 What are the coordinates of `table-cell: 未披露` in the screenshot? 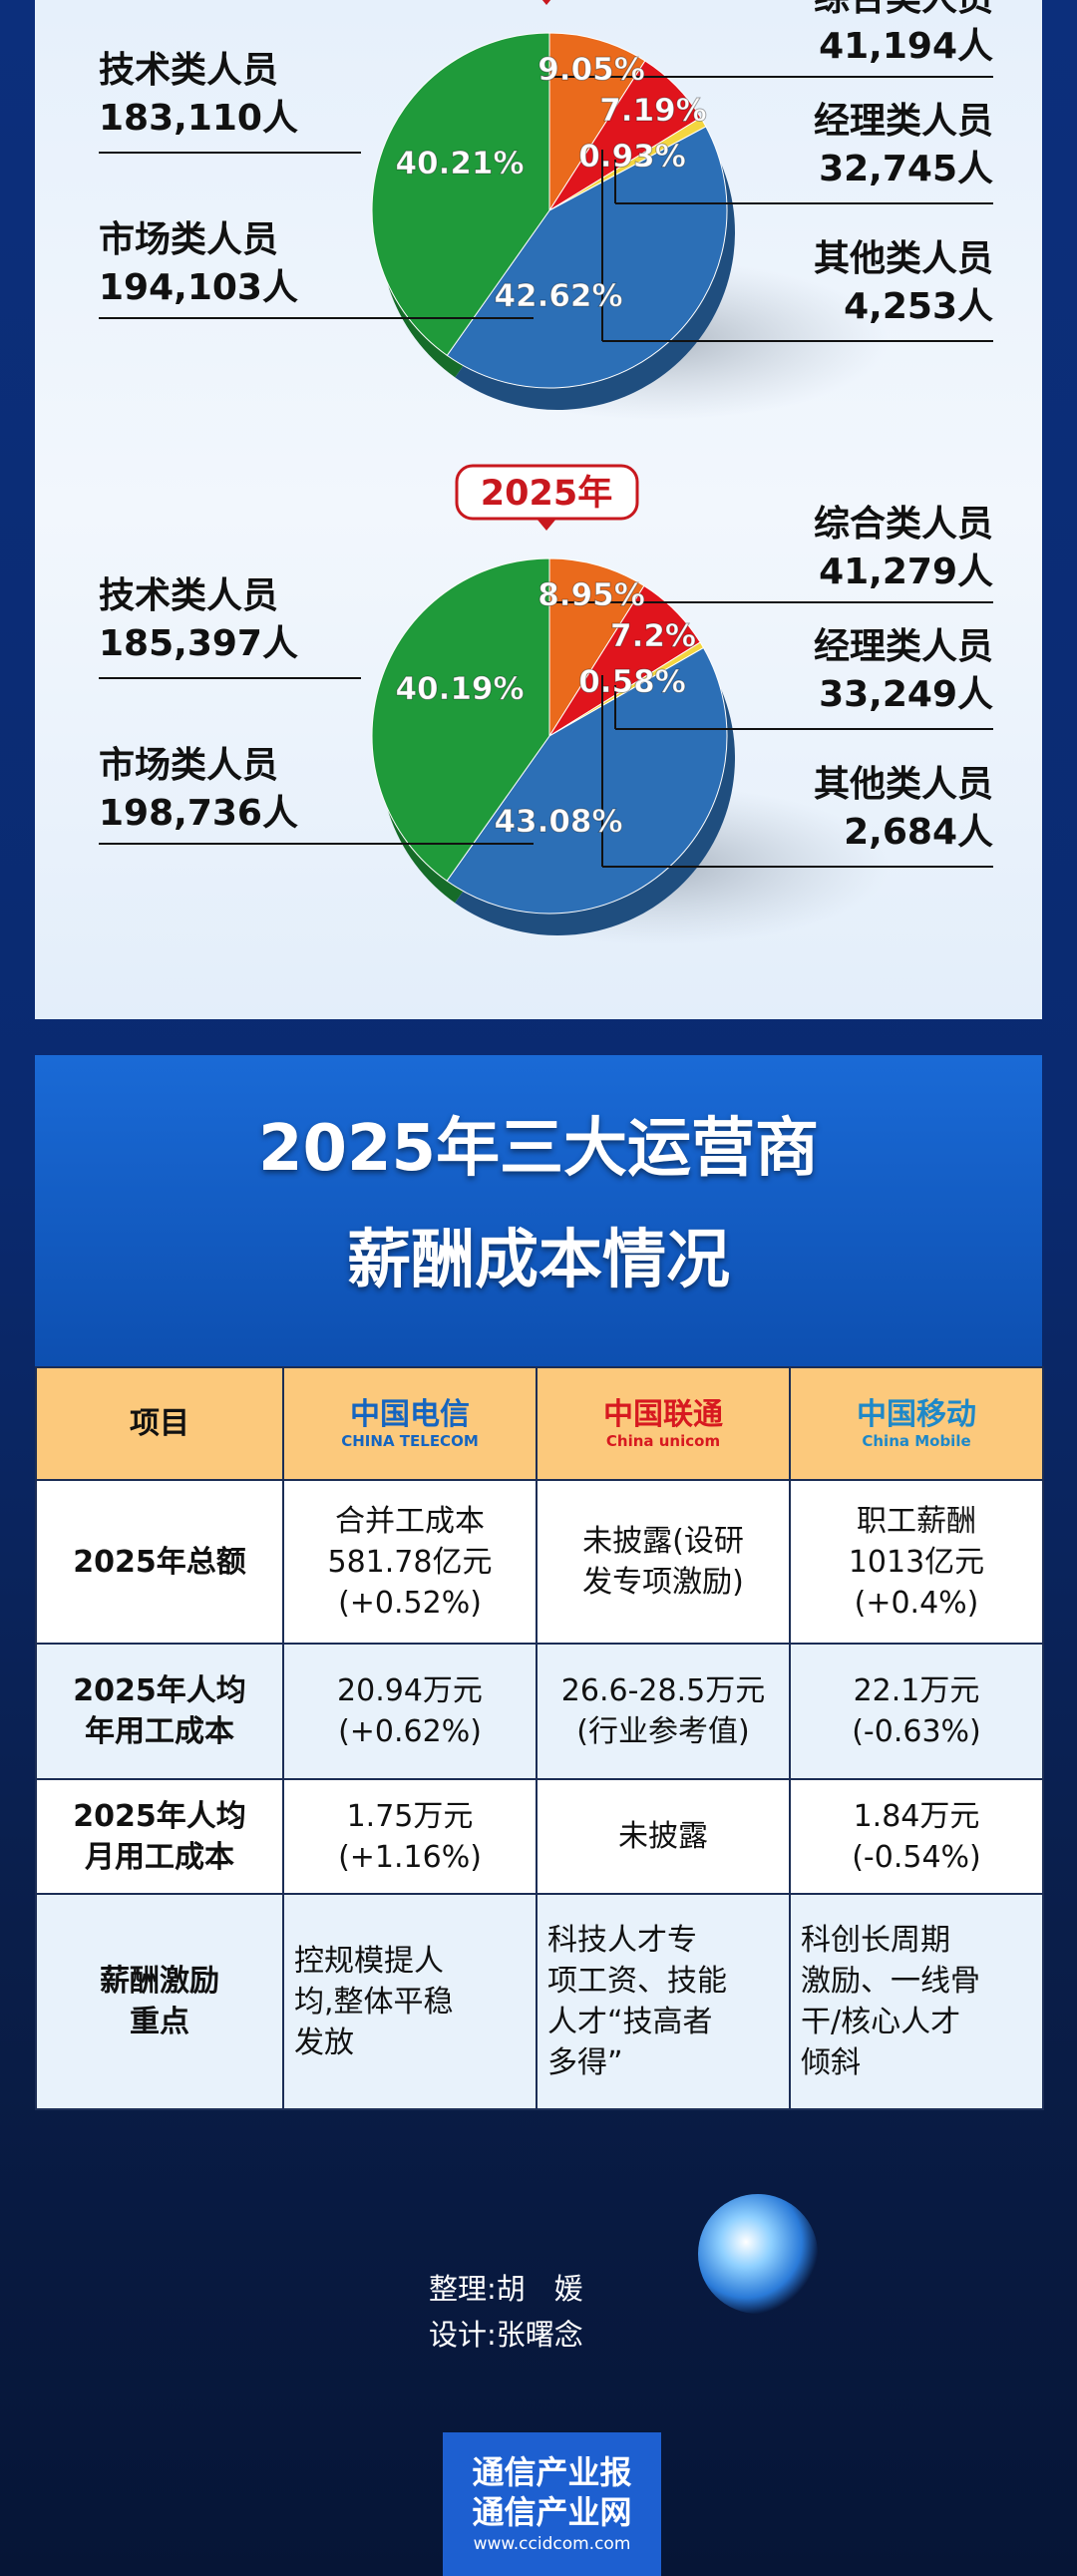 It's located at (663, 1837).